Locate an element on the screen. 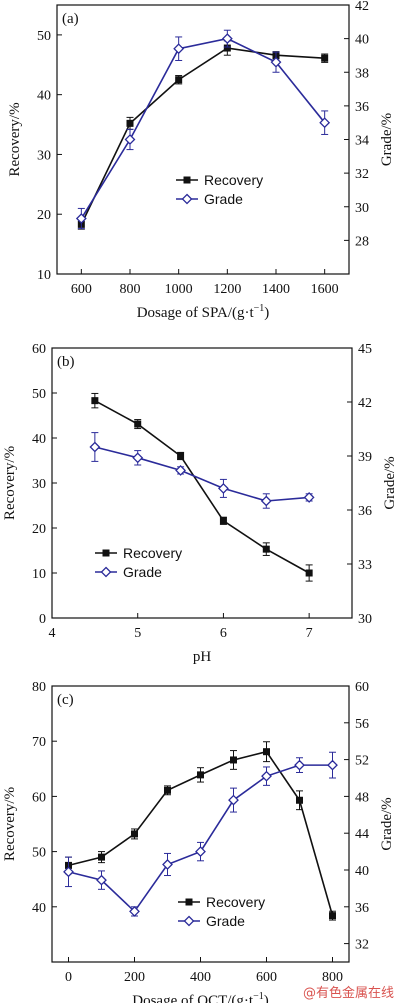  y2-tick-label: 39 is located at coordinates (365, 457).